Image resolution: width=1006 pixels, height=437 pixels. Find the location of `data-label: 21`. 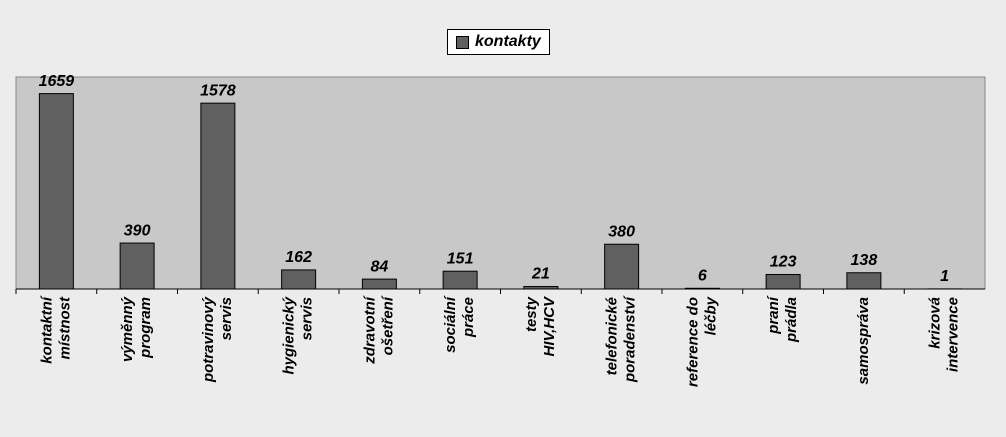

data-label: 21 is located at coordinates (540, 274).